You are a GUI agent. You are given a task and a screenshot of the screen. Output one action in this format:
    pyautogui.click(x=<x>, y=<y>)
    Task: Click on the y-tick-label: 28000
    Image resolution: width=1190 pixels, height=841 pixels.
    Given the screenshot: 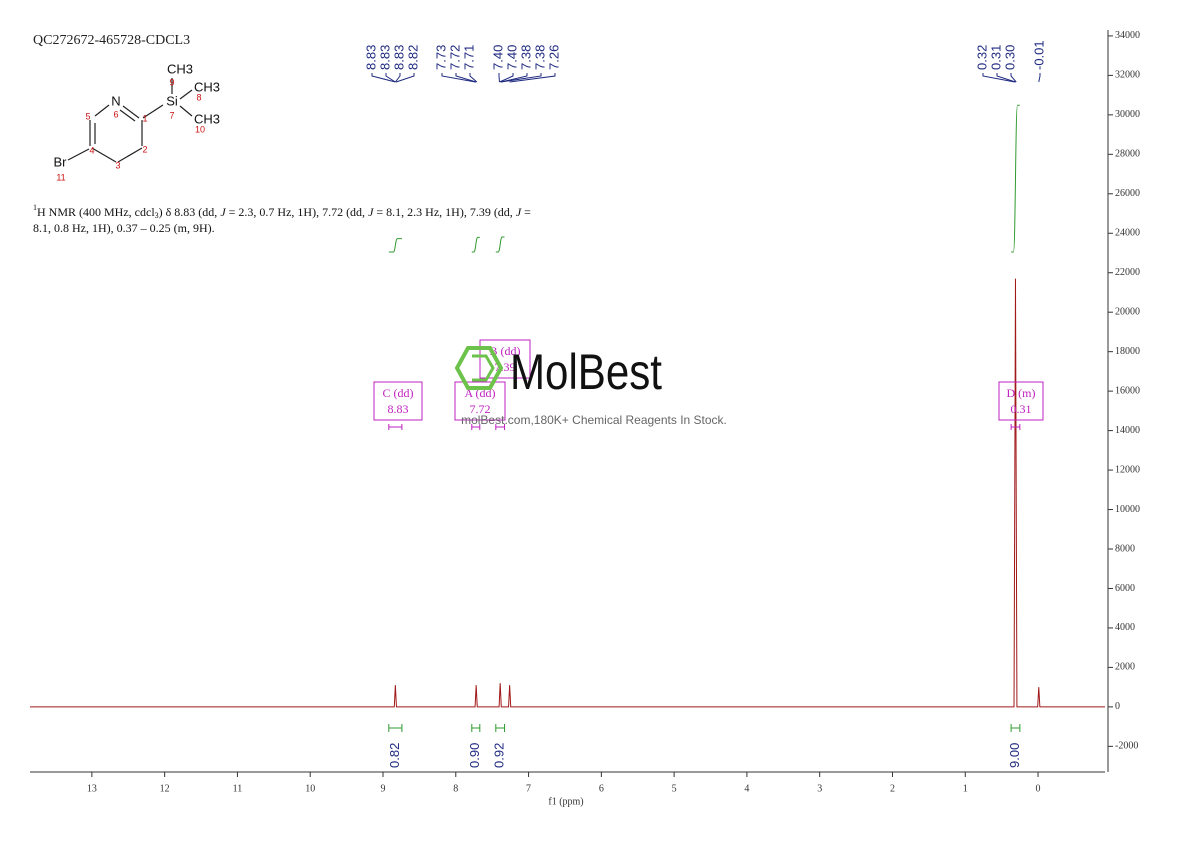 What is the action you would take?
    pyautogui.click(x=1127, y=154)
    